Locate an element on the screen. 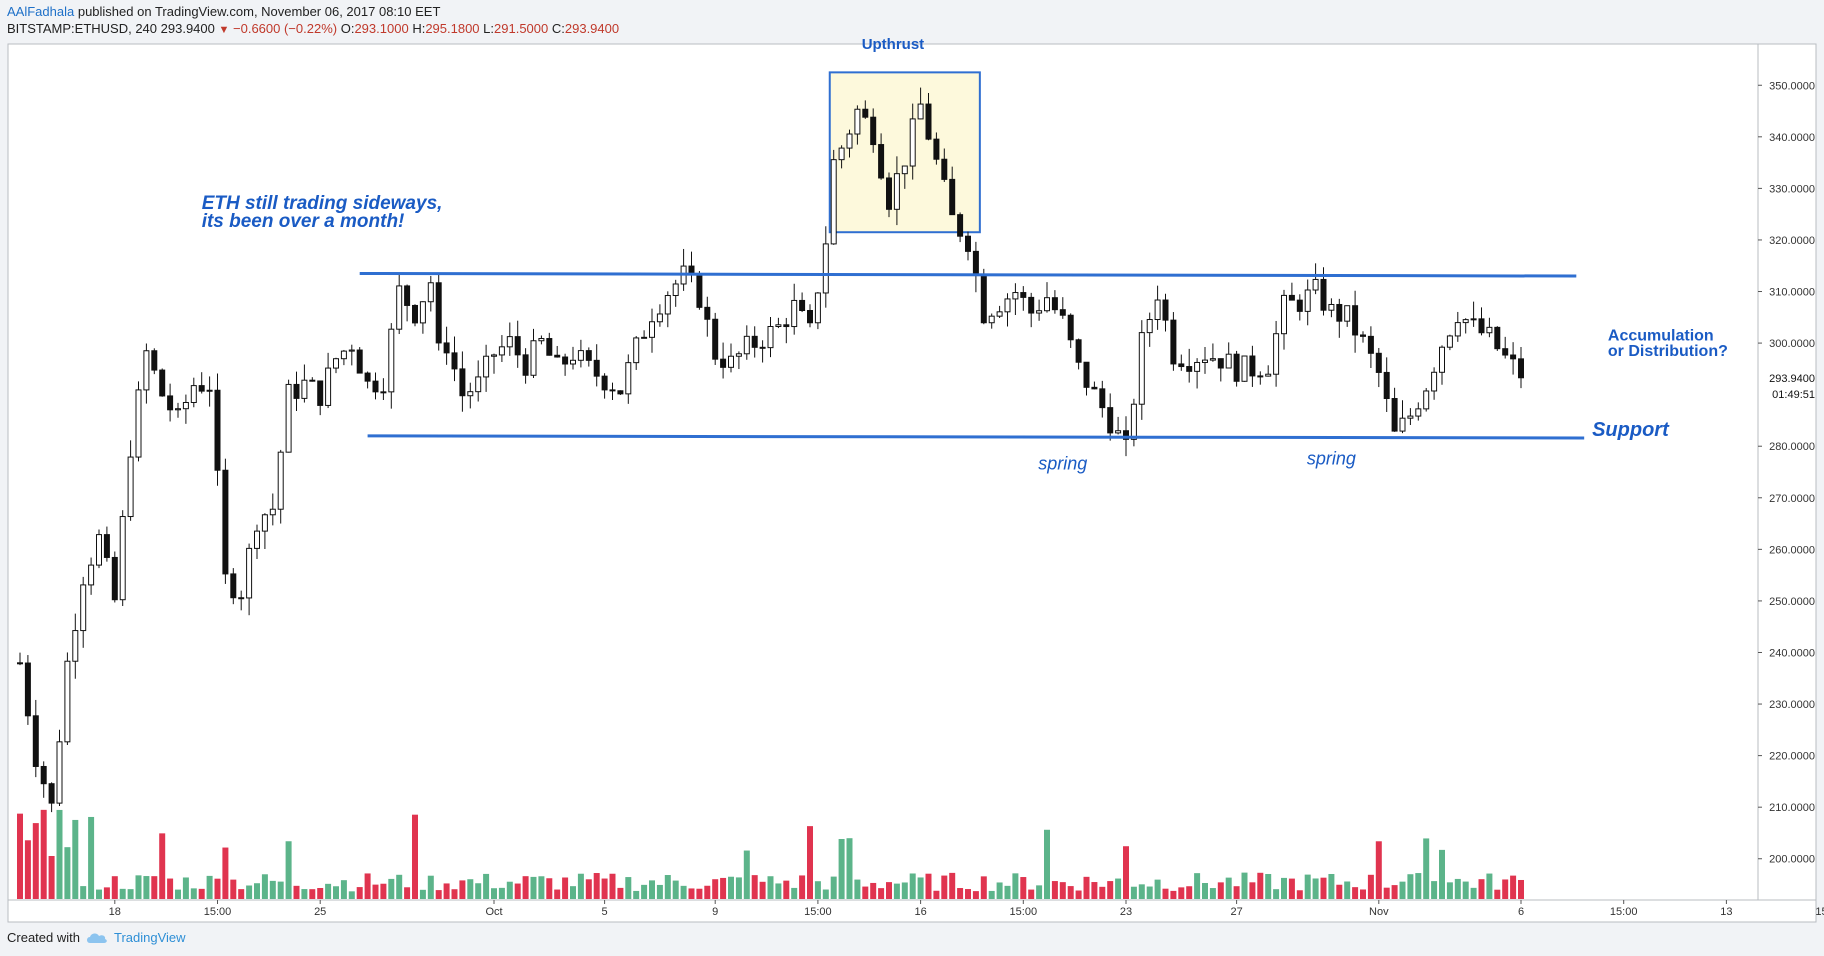  created-with-label: Created with is located at coordinates (43, 937).